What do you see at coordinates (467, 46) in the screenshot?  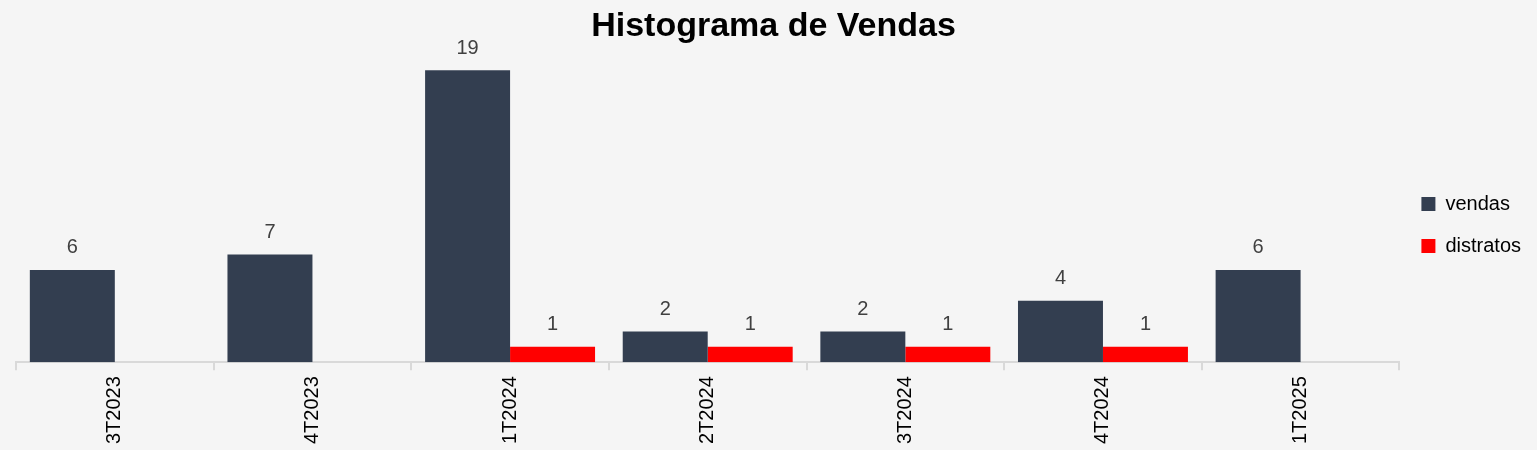 I see `data-label: 19` at bounding box center [467, 46].